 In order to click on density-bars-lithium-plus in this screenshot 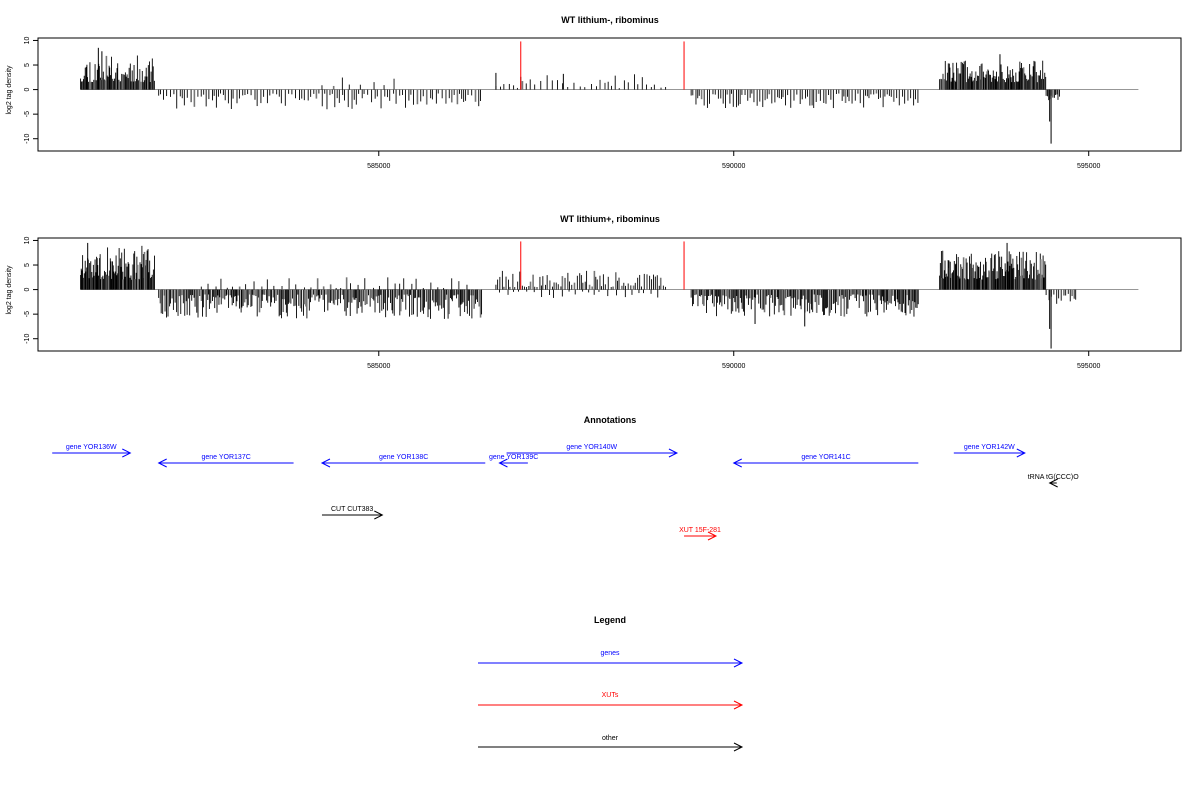, I will do `click(578, 295)`.